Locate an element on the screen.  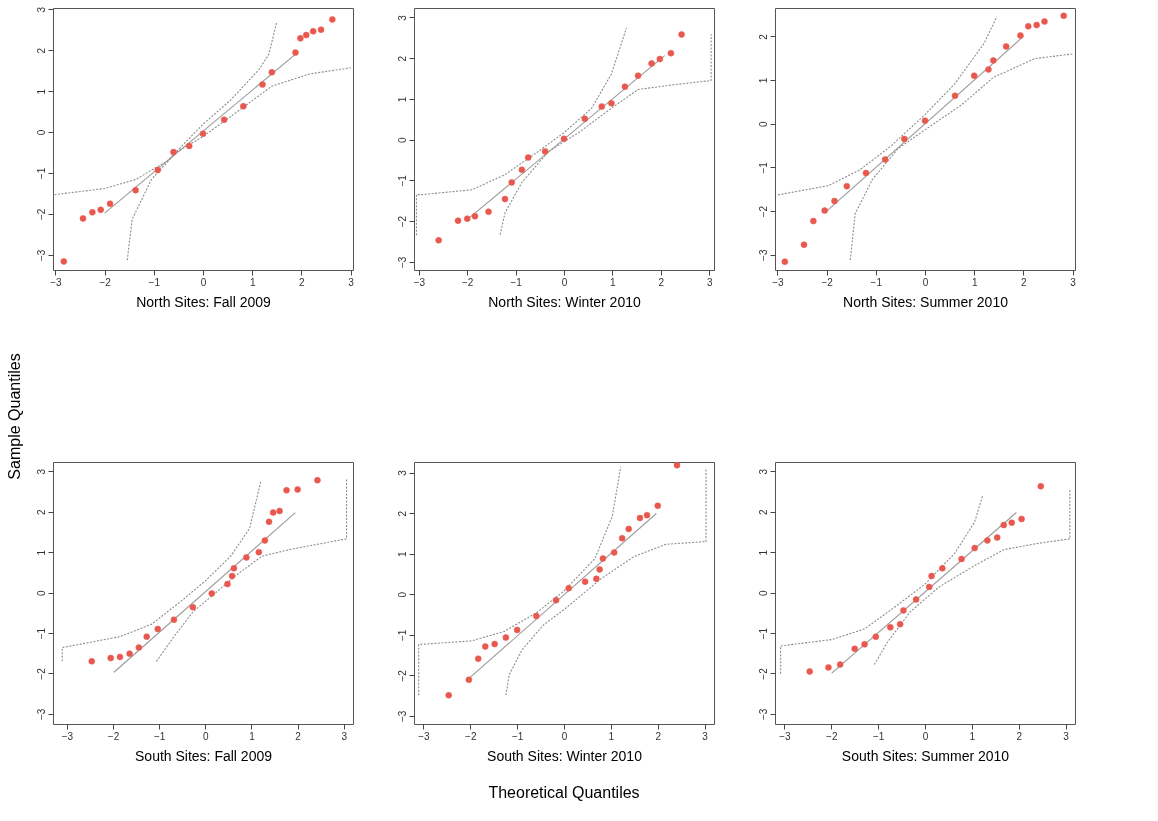
y-axis-title: Sample Quantiles is located at coordinates (14, 416).